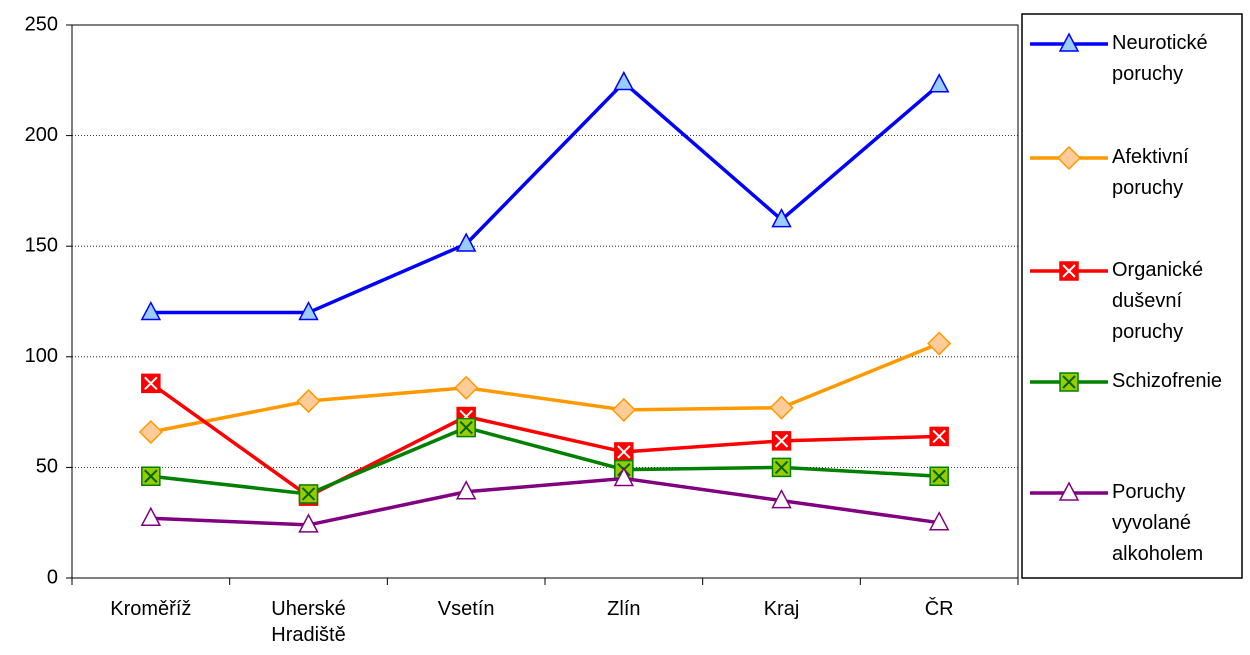 The width and height of the screenshot is (1250, 655). Describe the element at coordinates (41, 356) in the screenshot. I see `y-tick-label: 100` at that location.